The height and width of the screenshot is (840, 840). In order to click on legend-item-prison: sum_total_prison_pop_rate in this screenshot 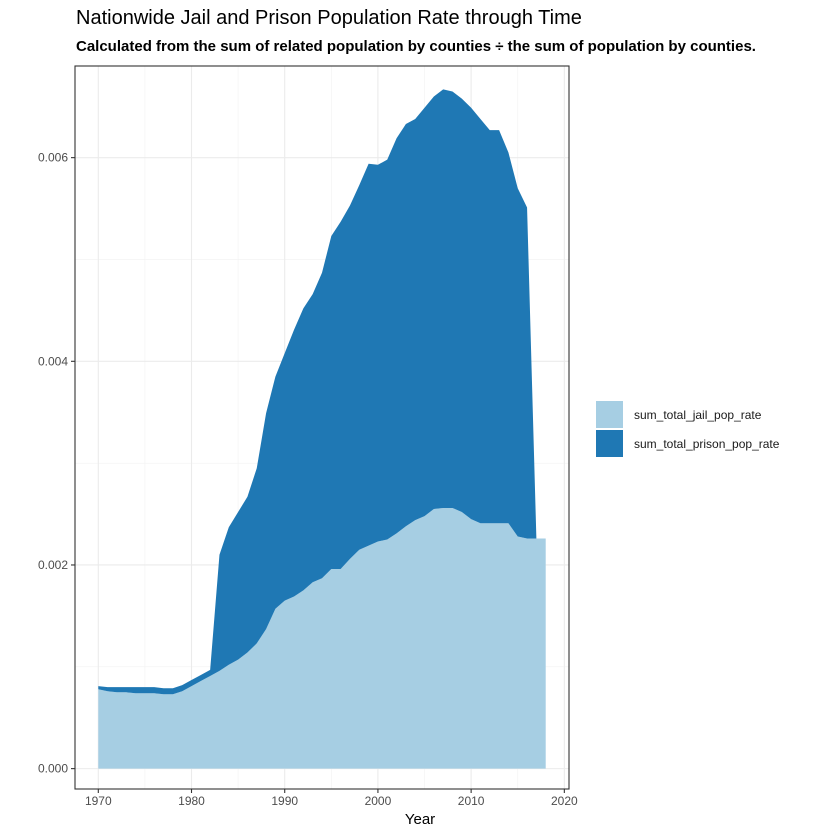, I will do `click(687, 443)`.